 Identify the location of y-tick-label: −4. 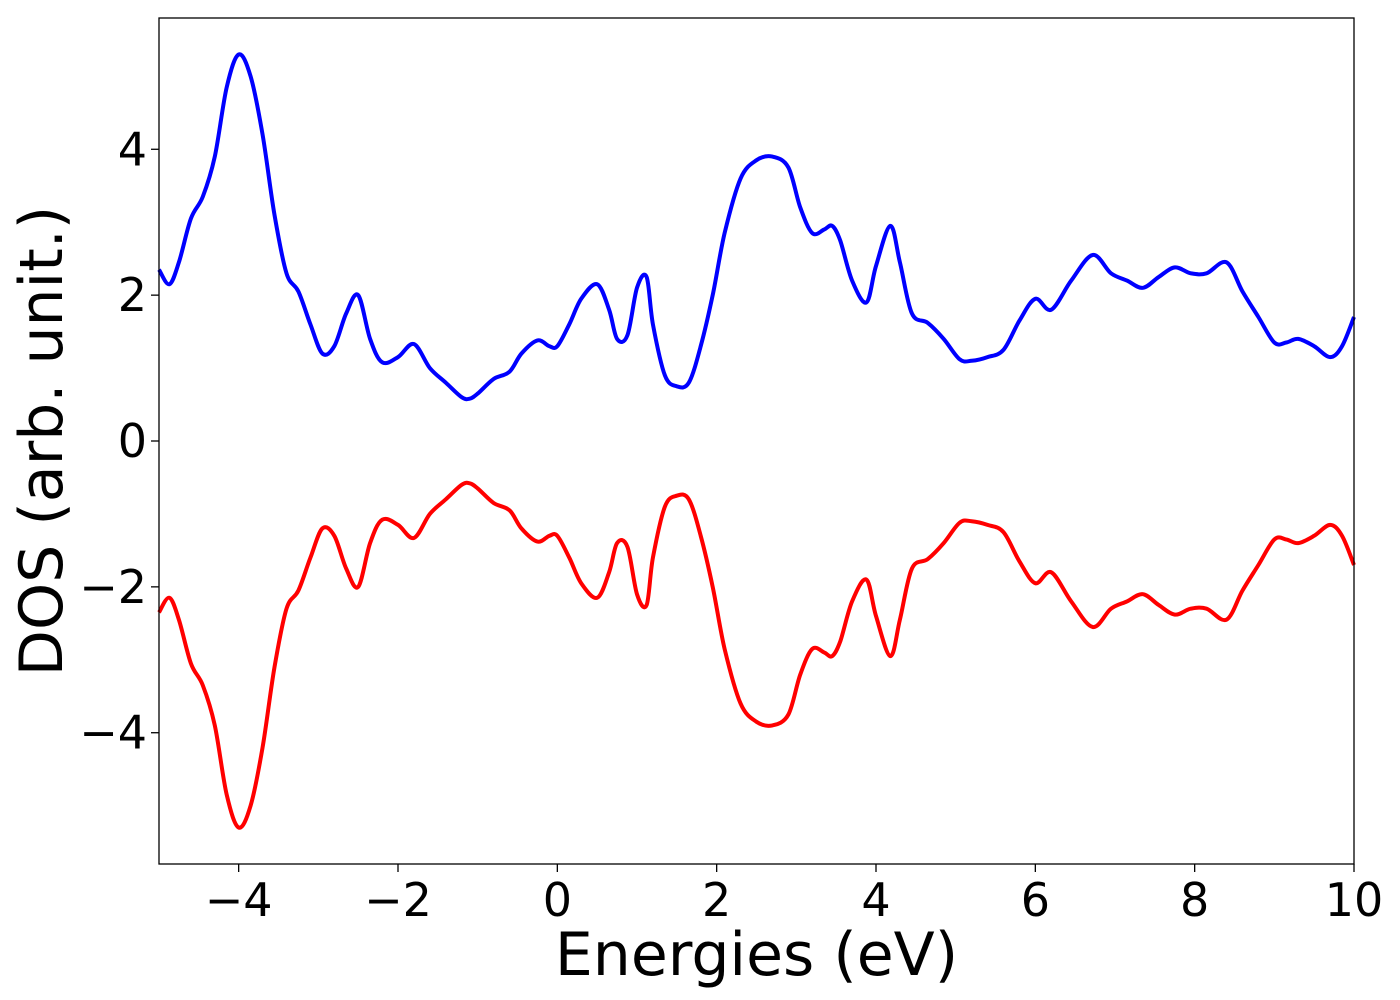
(113, 733).